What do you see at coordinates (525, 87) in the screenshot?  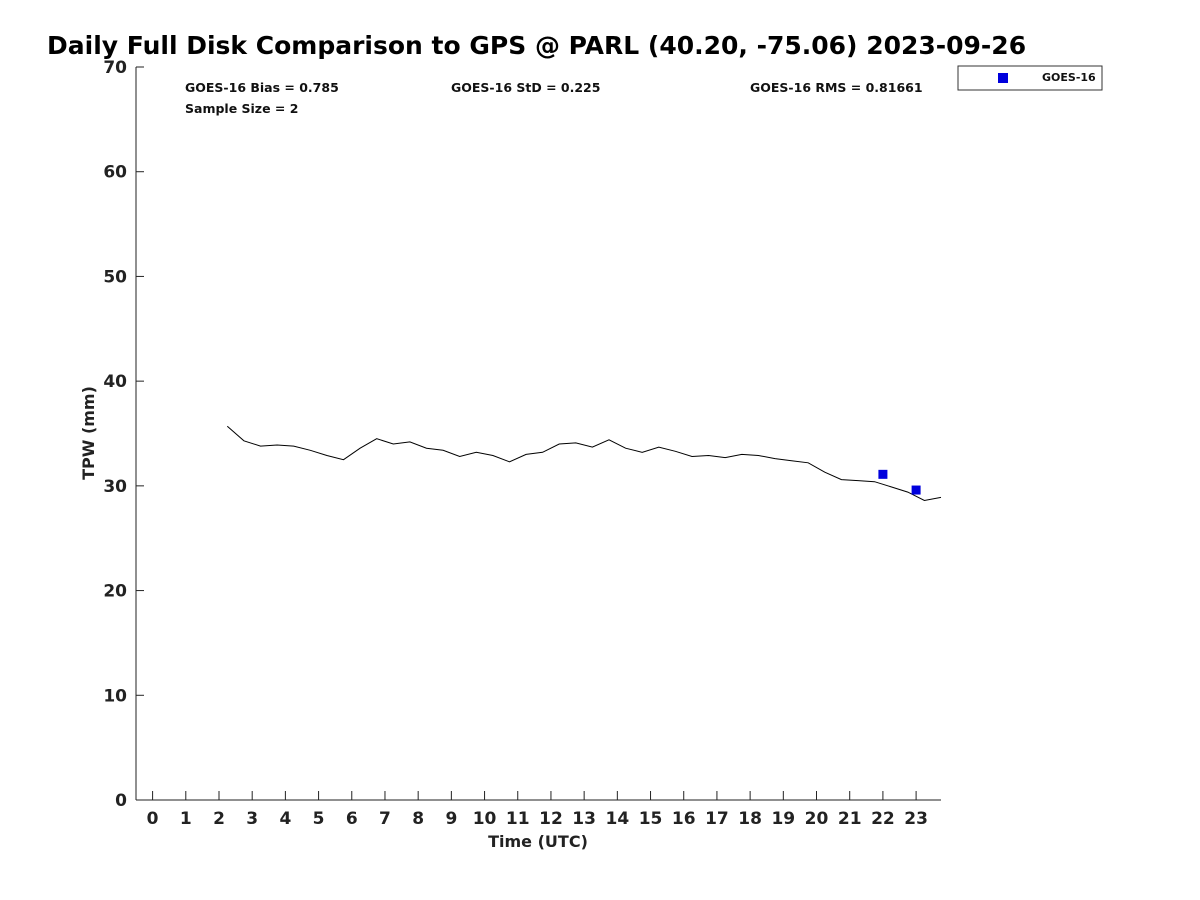 I see `std-annotation: GOES-16 StD = 0.225` at bounding box center [525, 87].